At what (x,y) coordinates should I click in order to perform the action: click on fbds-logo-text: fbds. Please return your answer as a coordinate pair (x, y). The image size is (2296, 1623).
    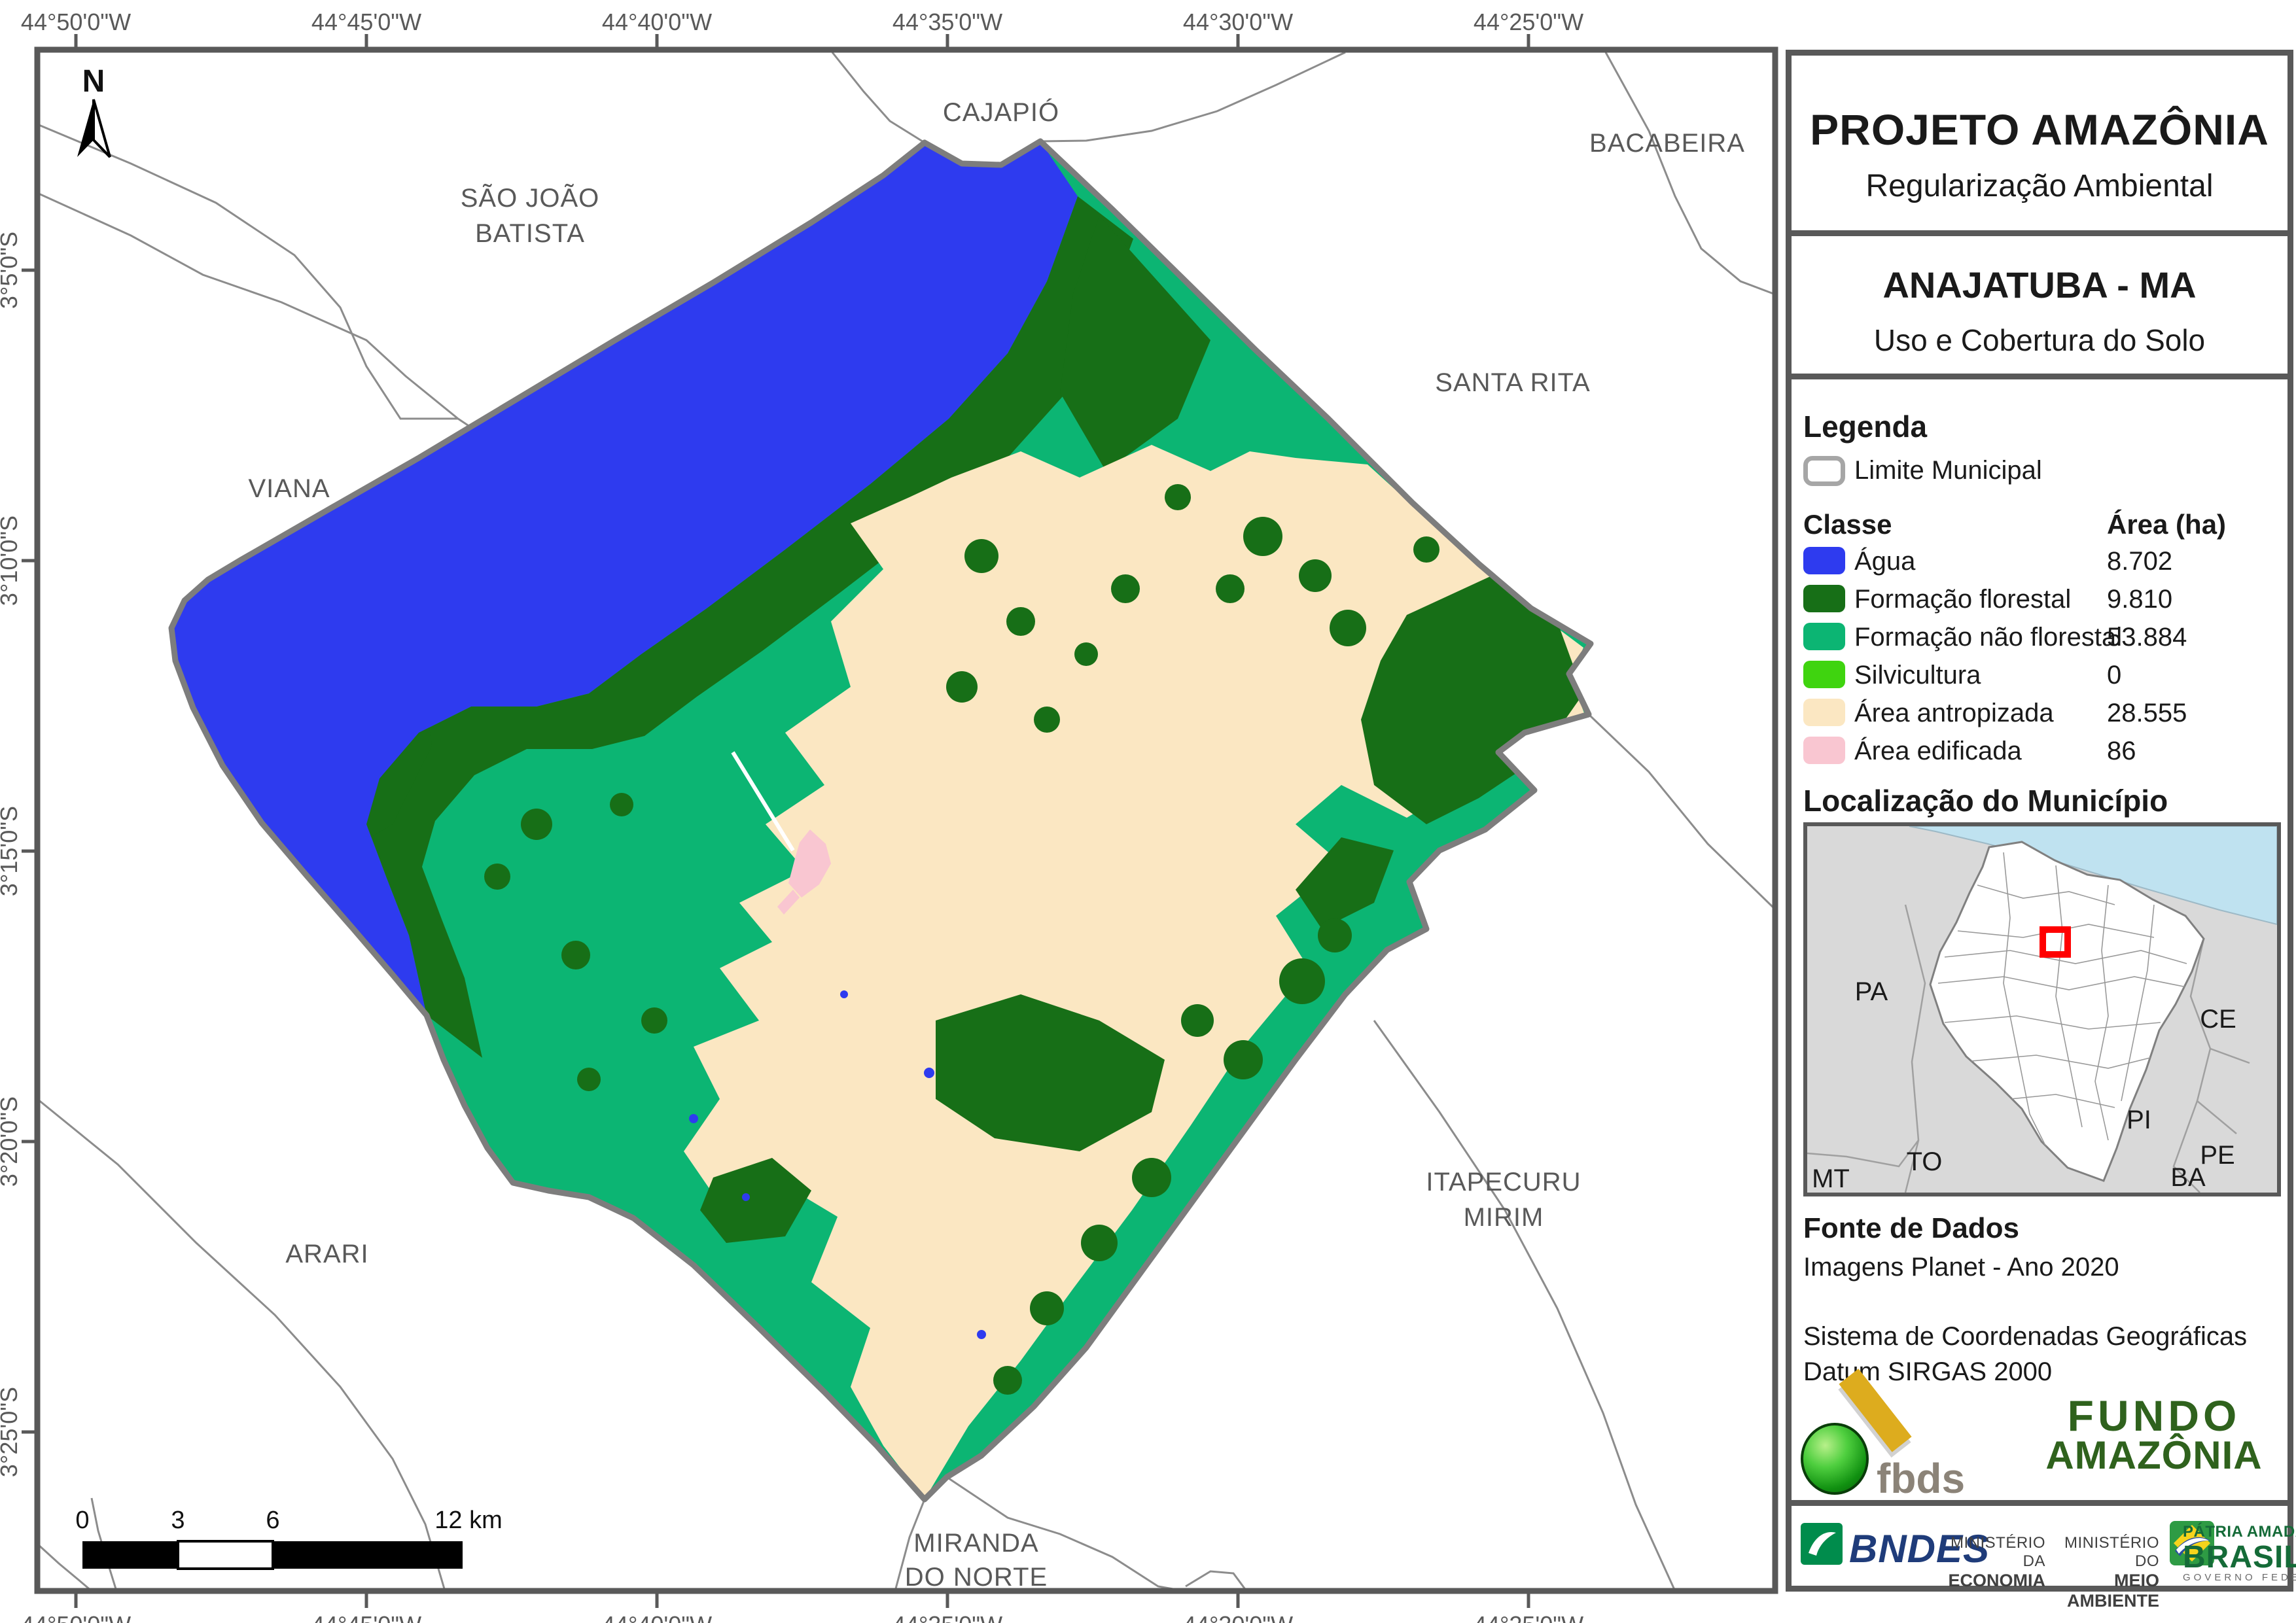
    Looking at the image, I should click on (1921, 1479).